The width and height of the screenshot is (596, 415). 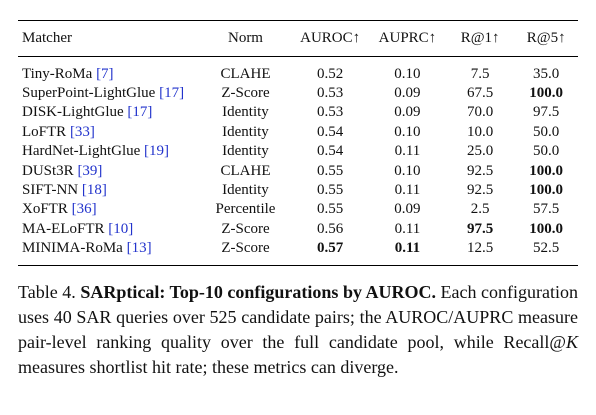 I want to click on table-row: MINIMA-RoMa [13] Z-Score 0.57 0.11 12.5 52.5, so click(x=298, y=252).